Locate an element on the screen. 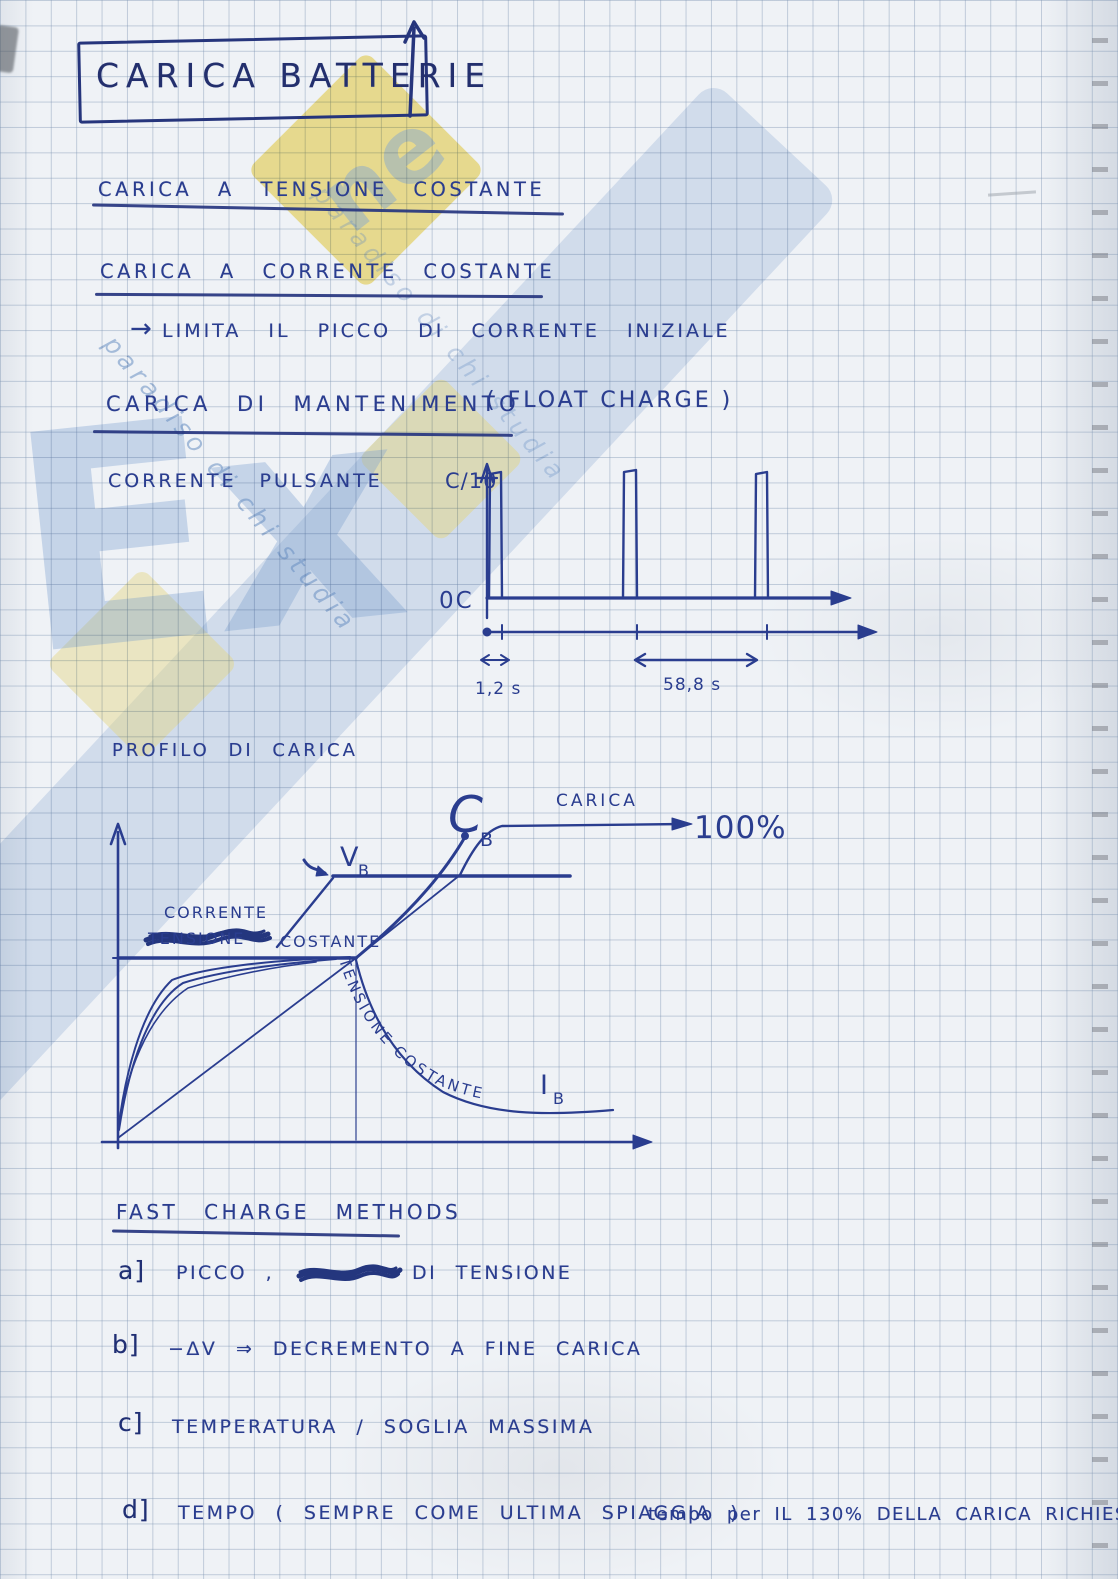 The width and height of the screenshot is (1118, 1579). arrow-icon: → is located at coordinates (141, 329).